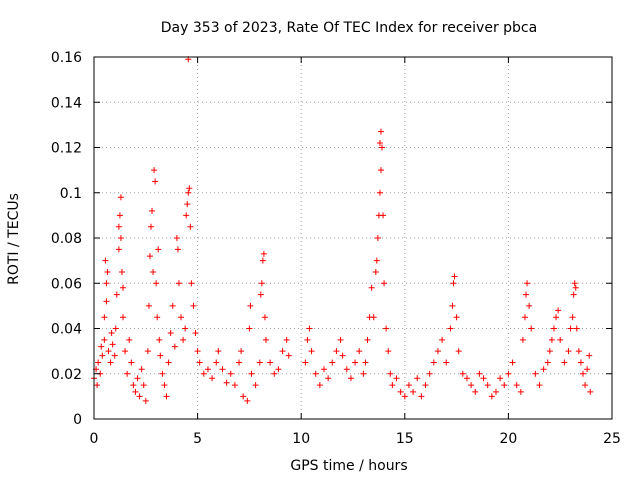 This screenshot has height=480, width=640. What do you see at coordinates (14, 239) in the screenshot?
I see `y-axis-label: ROTI / TECUs` at bounding box center [14, 239].